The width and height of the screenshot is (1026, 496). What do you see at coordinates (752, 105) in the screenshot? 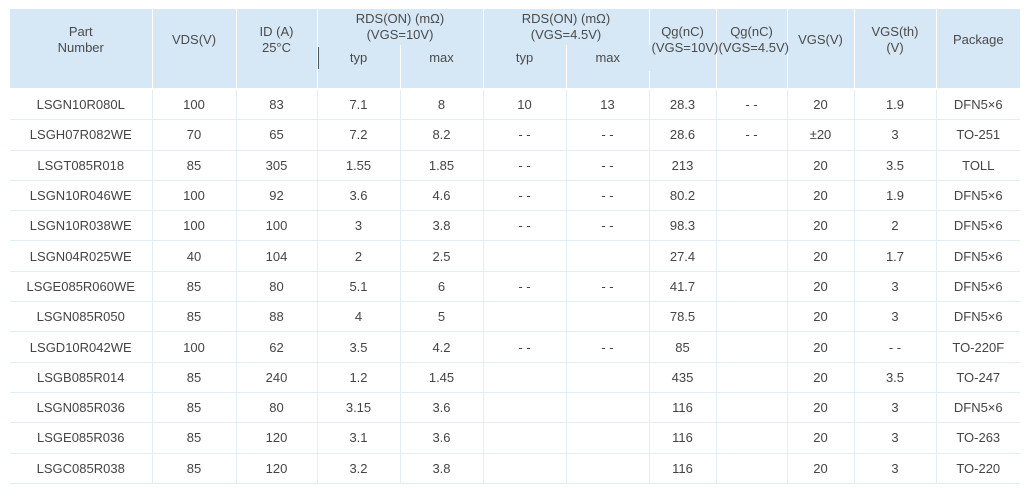
I see `cell-qg-4-5v: - -` at bounding box center [752, 105].